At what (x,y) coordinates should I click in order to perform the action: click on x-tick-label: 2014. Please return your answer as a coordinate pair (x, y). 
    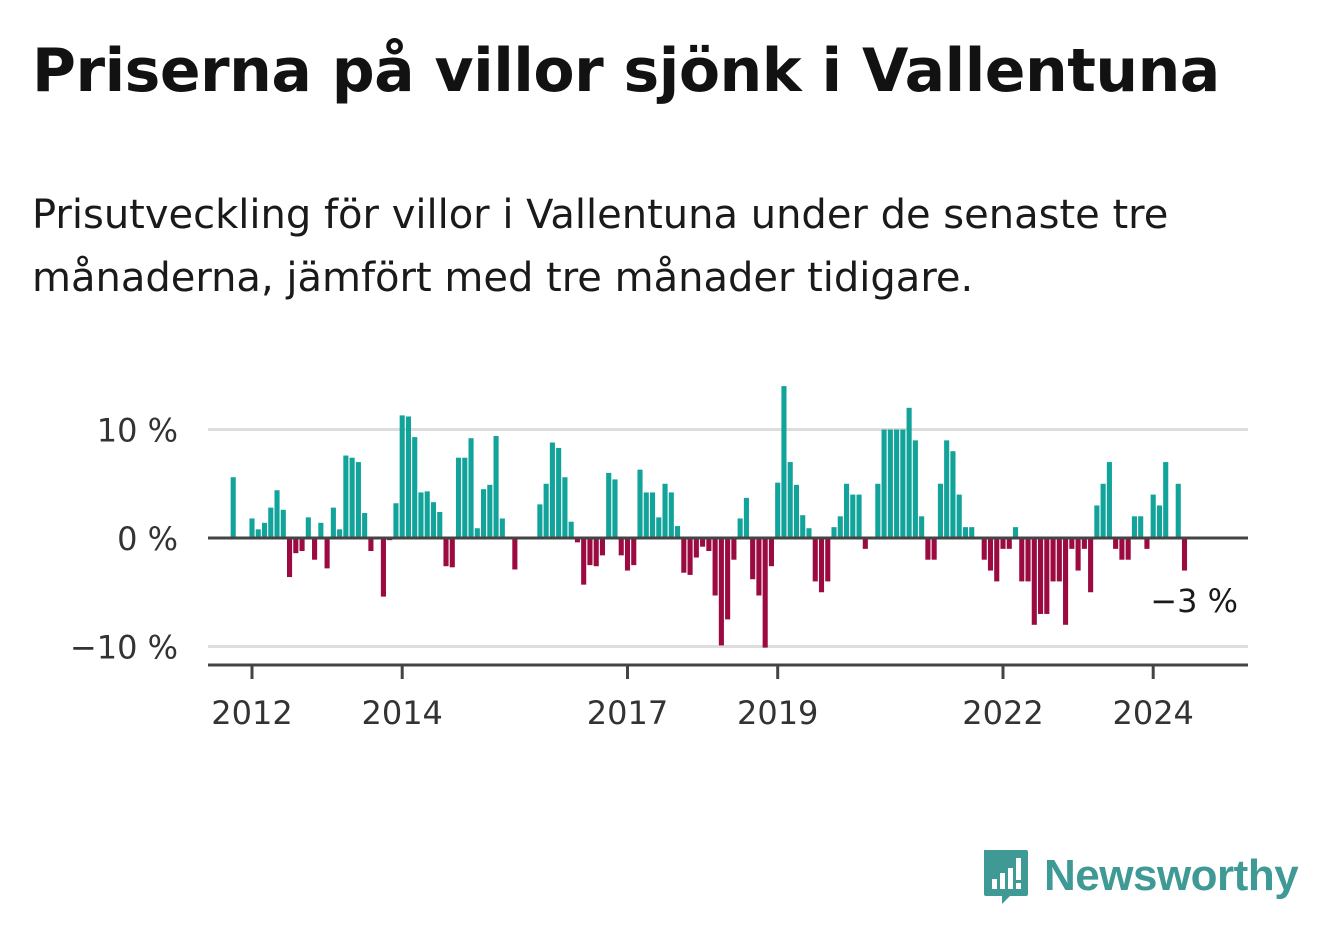
    Looking at the image, I should click on (401, 713).